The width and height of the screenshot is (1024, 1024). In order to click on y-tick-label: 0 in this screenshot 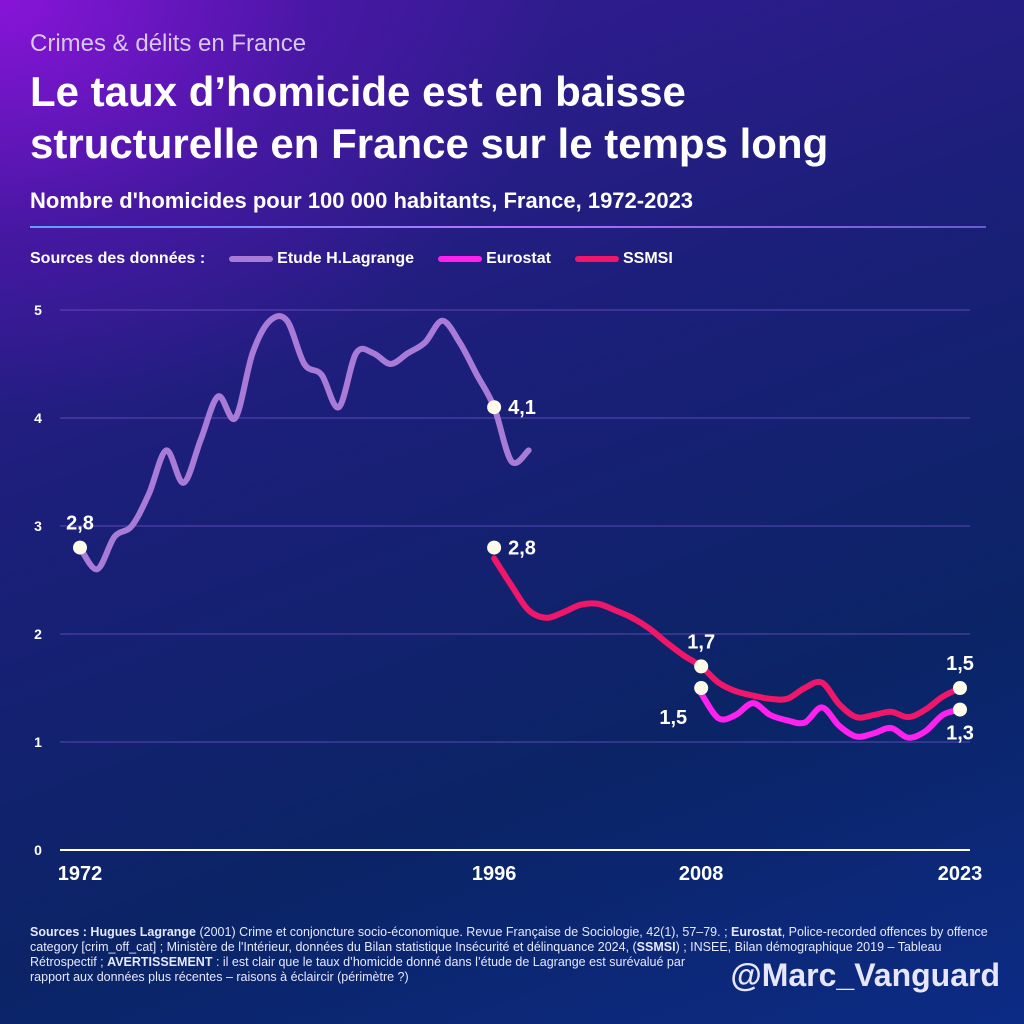, I will do `click(38, 850)`.